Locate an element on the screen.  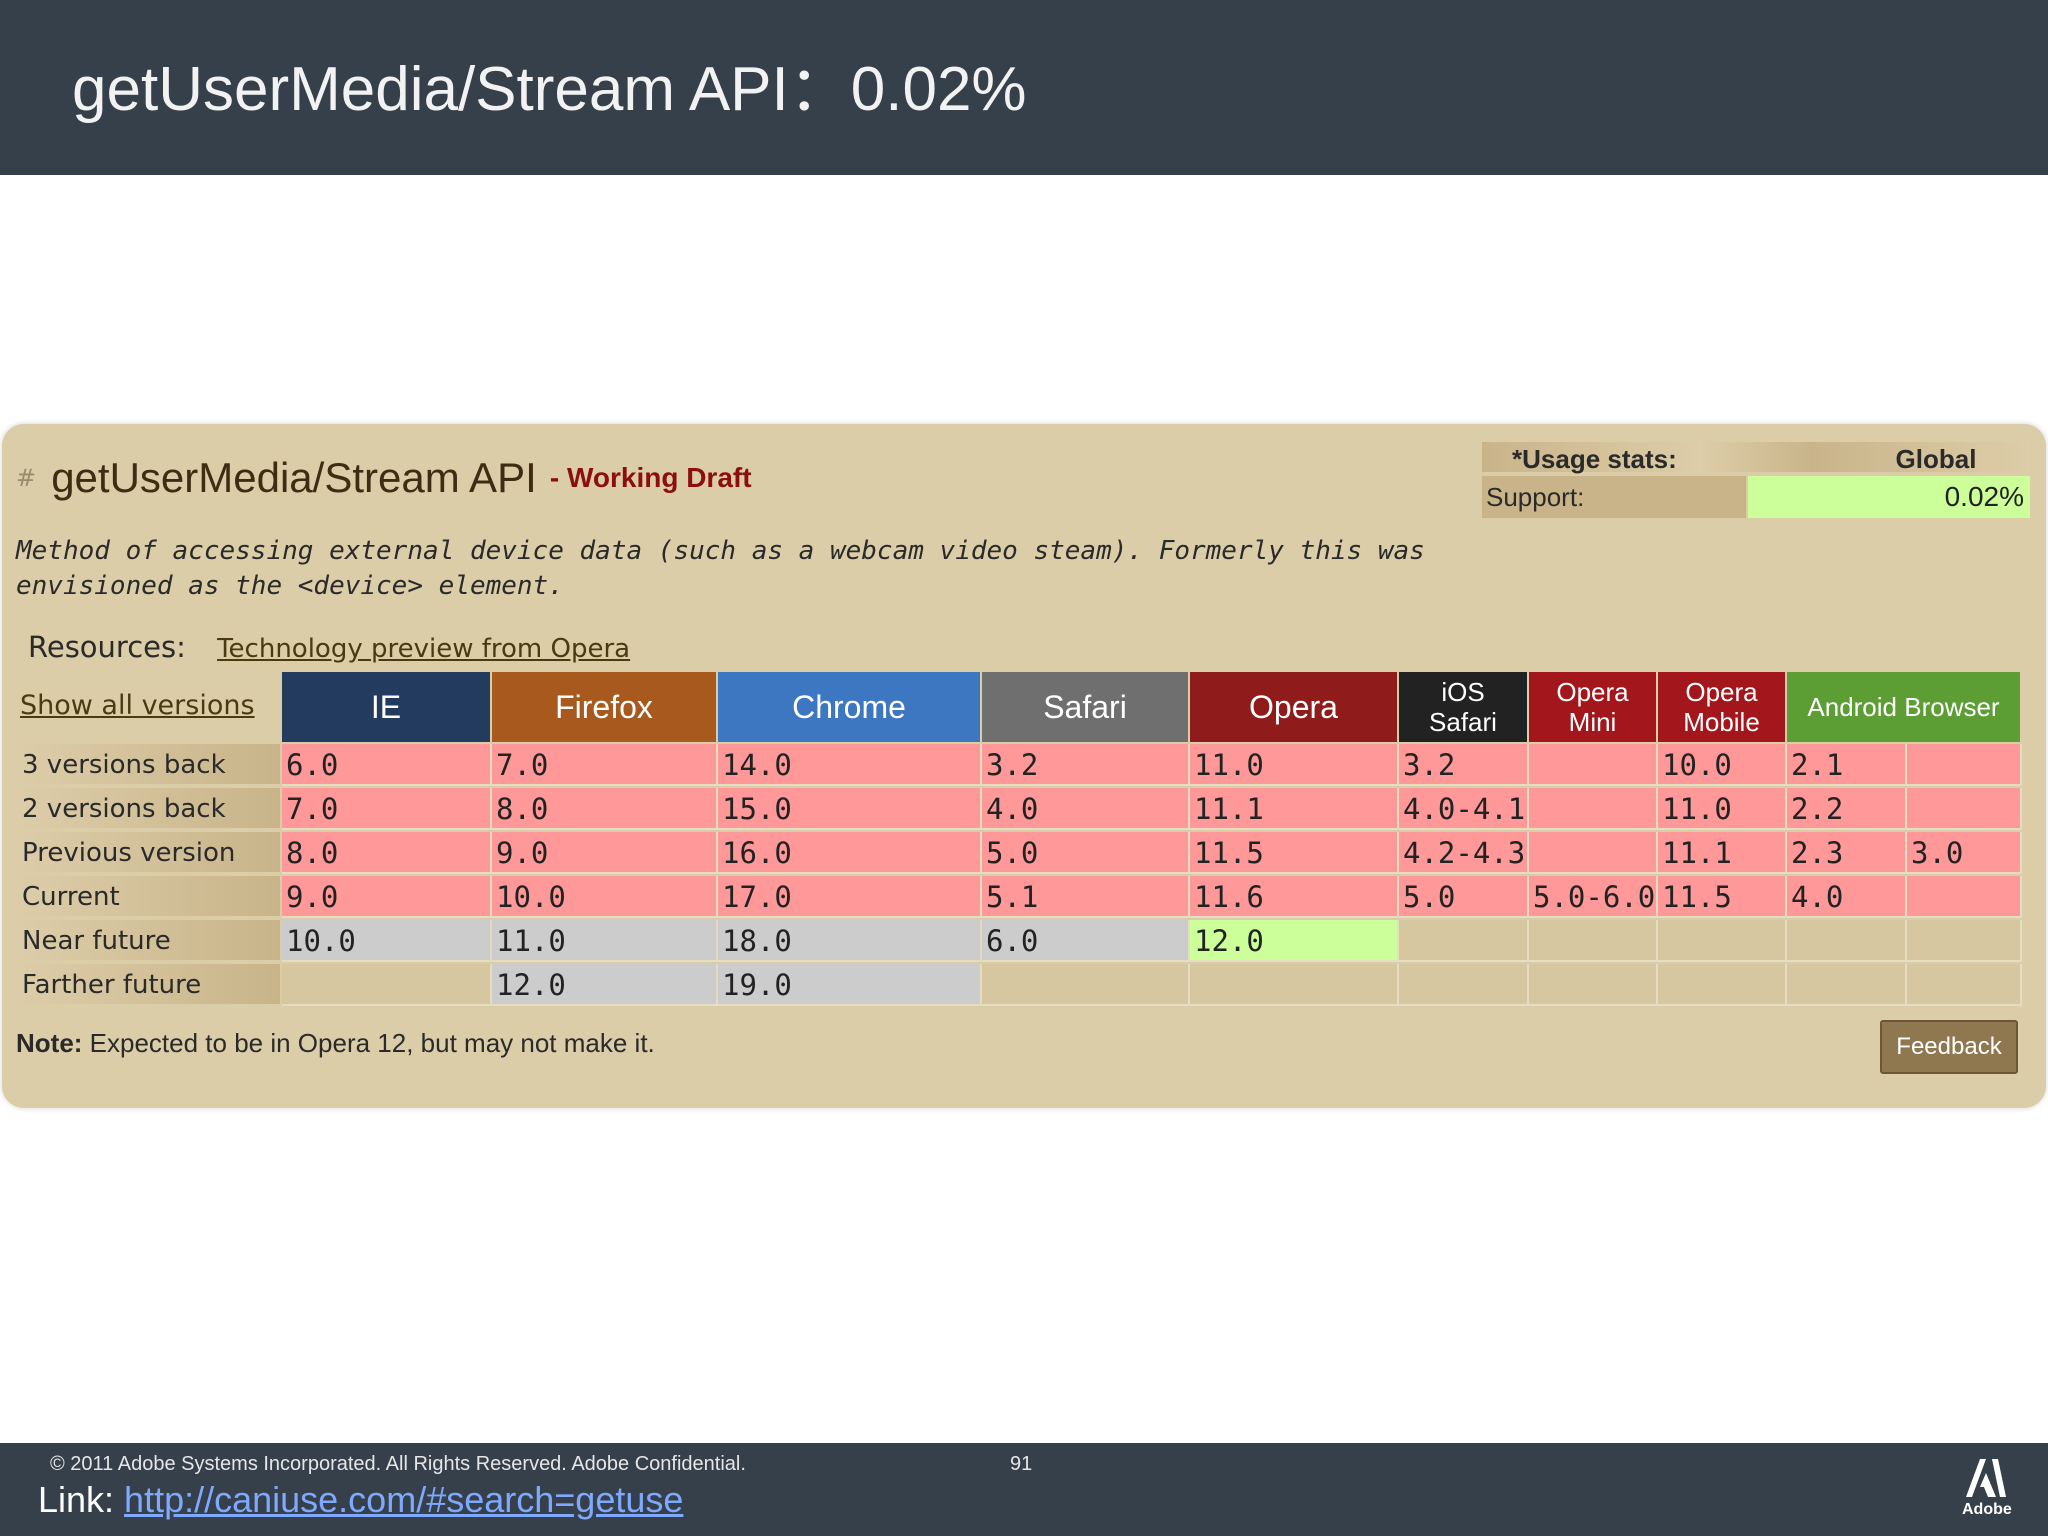
version-cell: 14.0 is located at coordinates (850, 765).